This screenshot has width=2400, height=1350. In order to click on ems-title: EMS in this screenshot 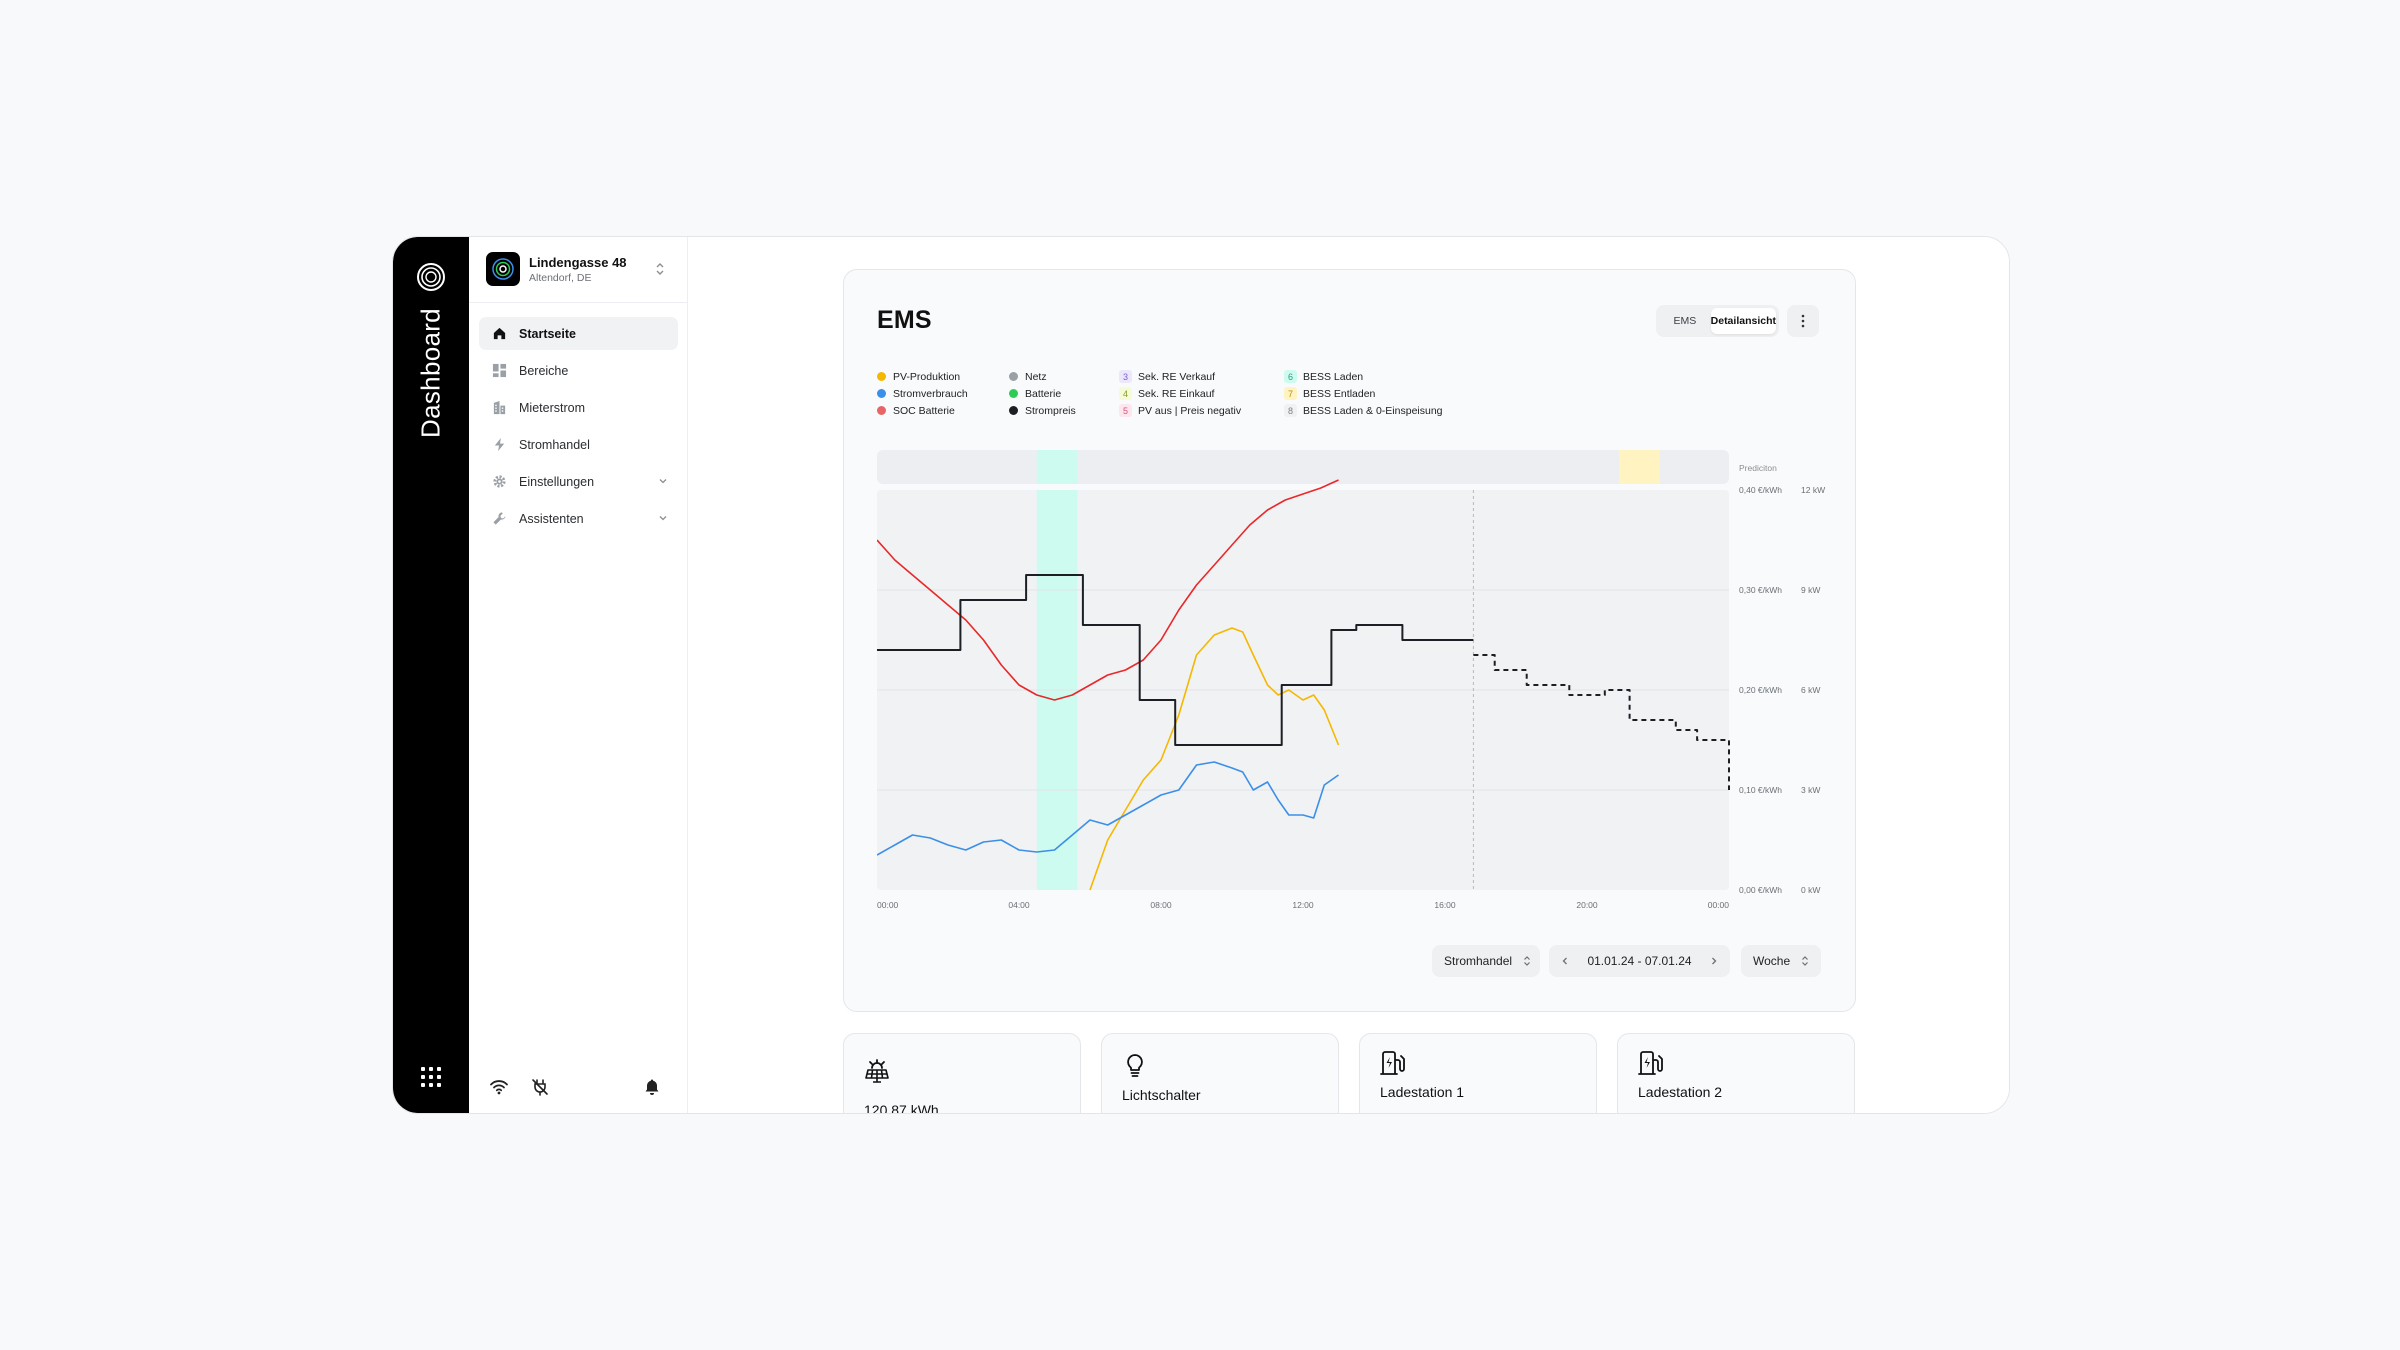, I will do `click(904, 320)`.